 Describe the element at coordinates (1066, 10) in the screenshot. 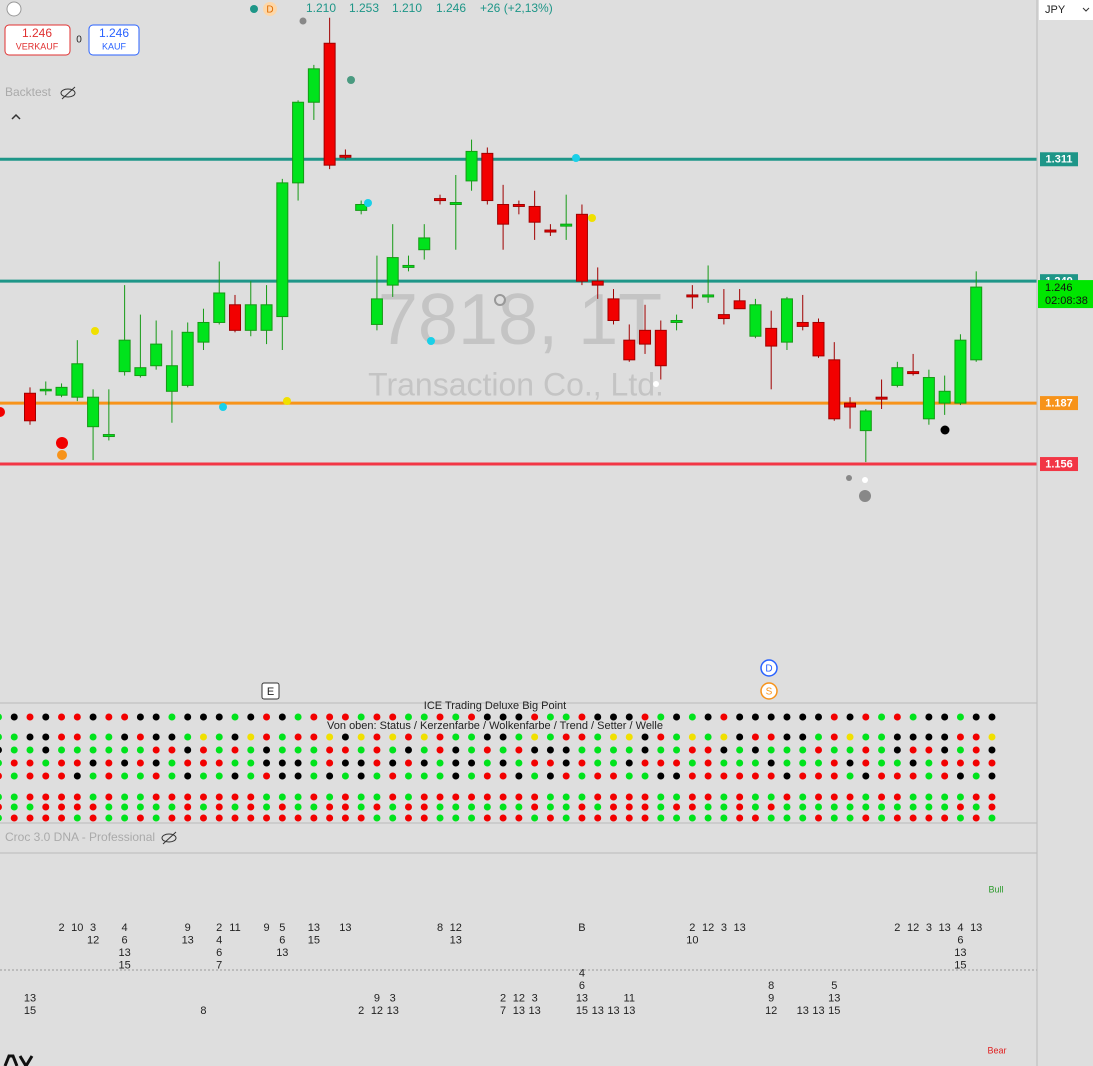

I see `currency-button` at that location.